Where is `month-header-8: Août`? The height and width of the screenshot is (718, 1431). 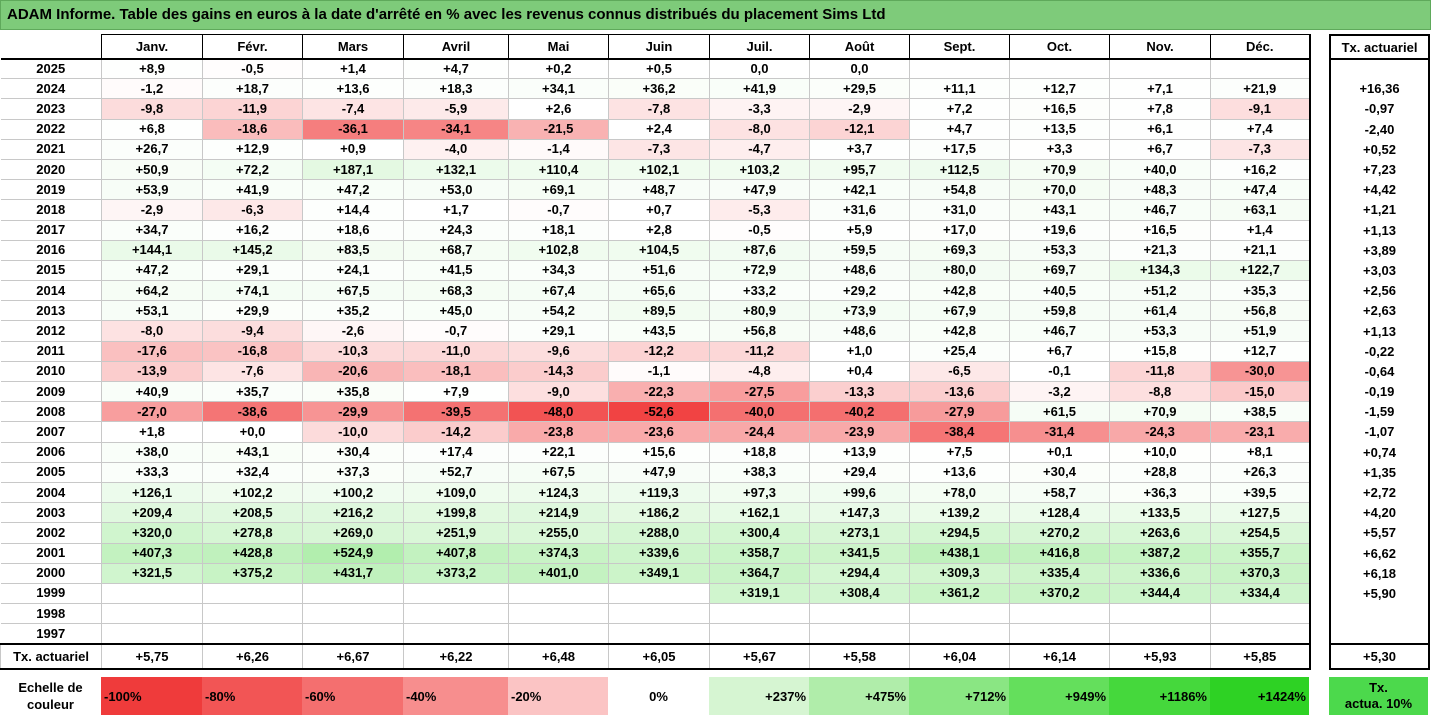
month-header-8: Août is located at coordinates (859, 47).